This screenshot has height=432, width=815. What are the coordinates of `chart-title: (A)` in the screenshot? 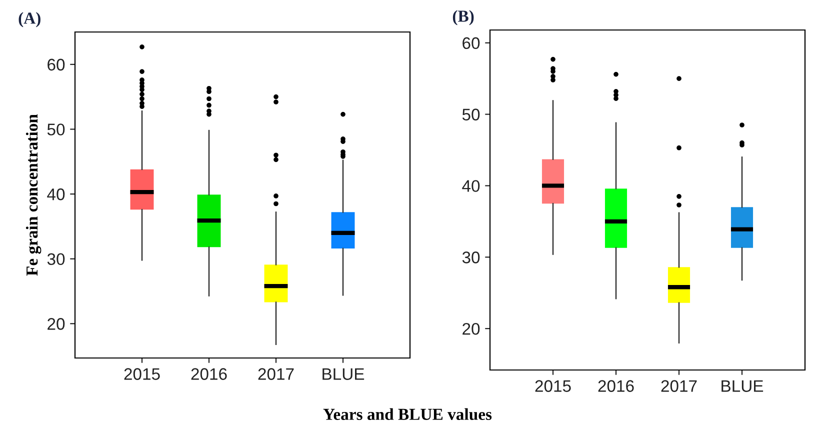 It's located at (29, 20).